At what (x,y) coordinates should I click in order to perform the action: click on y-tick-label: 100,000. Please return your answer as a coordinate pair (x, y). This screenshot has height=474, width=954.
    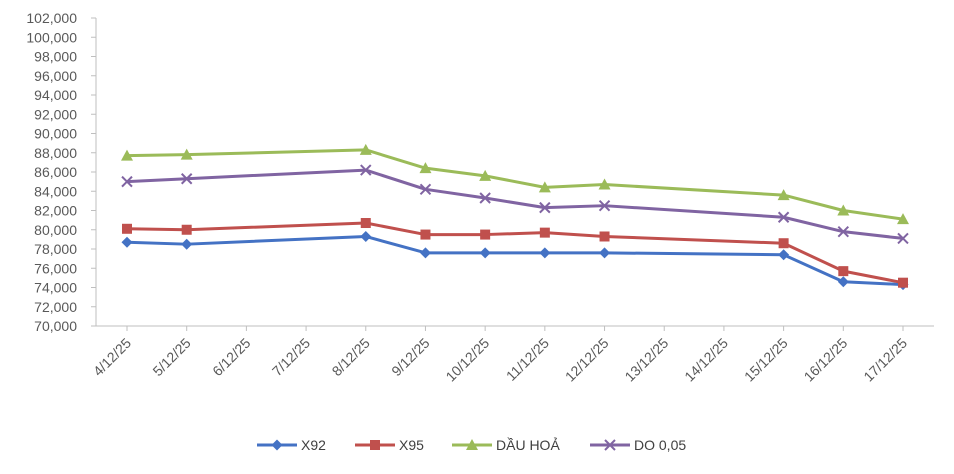
    Looking at the image, I should click on (51, 37).